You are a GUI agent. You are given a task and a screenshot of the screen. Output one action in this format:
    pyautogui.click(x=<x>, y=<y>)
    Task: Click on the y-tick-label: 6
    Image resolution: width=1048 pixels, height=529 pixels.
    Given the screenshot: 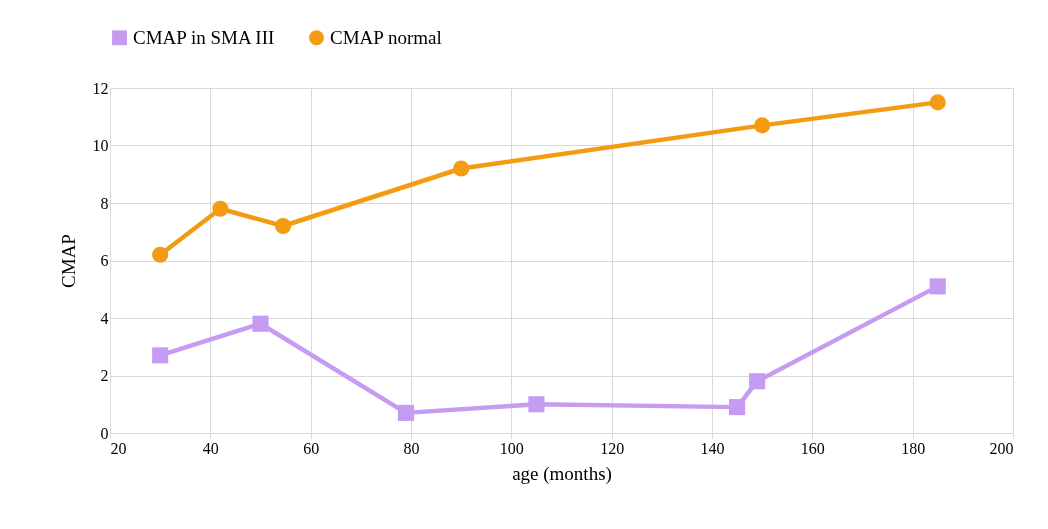 What is the action you would take?
    pyautogui.click(x=104, y=260)
    